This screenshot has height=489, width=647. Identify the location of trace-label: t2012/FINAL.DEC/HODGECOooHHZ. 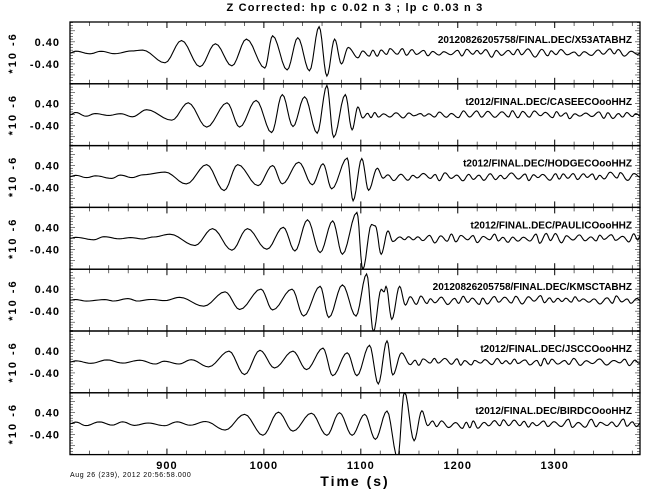
(547, 164).